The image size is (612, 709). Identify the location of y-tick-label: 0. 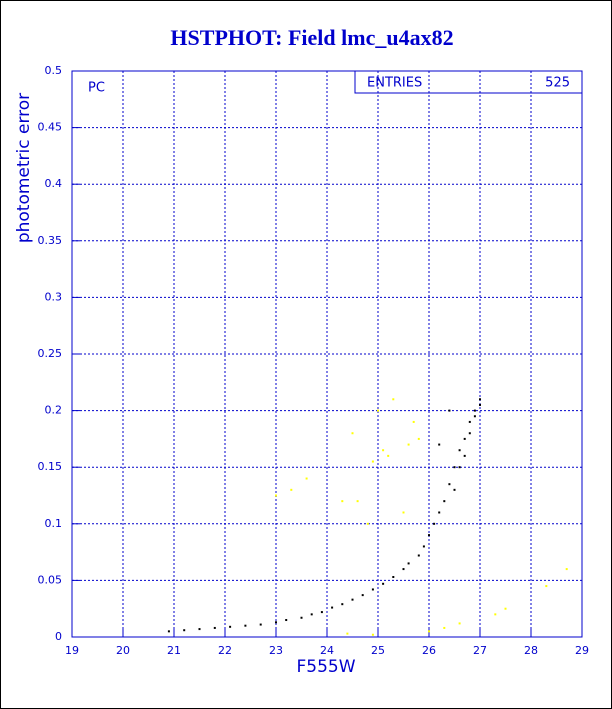
(58, 636).